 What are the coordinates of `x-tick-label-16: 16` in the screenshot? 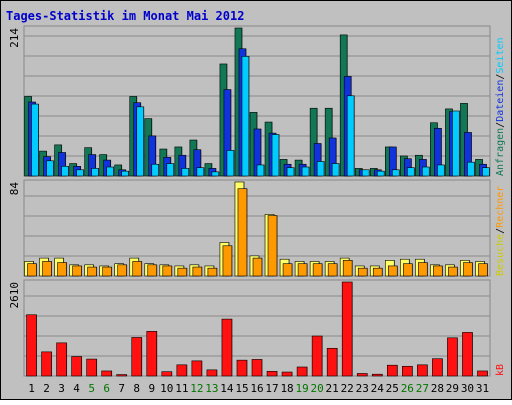 It's located at (256, 388).